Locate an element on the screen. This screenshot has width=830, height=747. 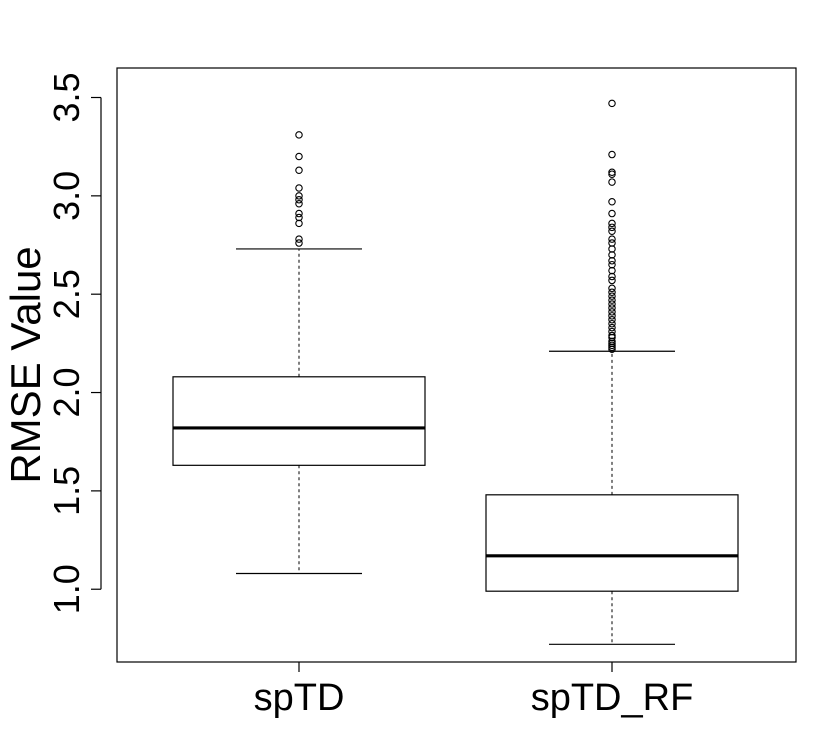
y-axis-label: RMSE Value is located at coordinates (25, 364).